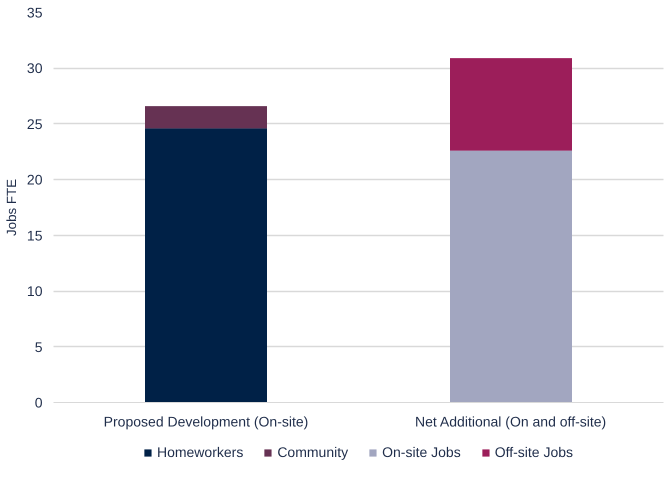 Image resolution: width=671 pixels, height=478 pixels. What do you see at coordinates (34, 180) in the screenshot?
I see `y-tick-label: 20` at bounding box center [34, 180].